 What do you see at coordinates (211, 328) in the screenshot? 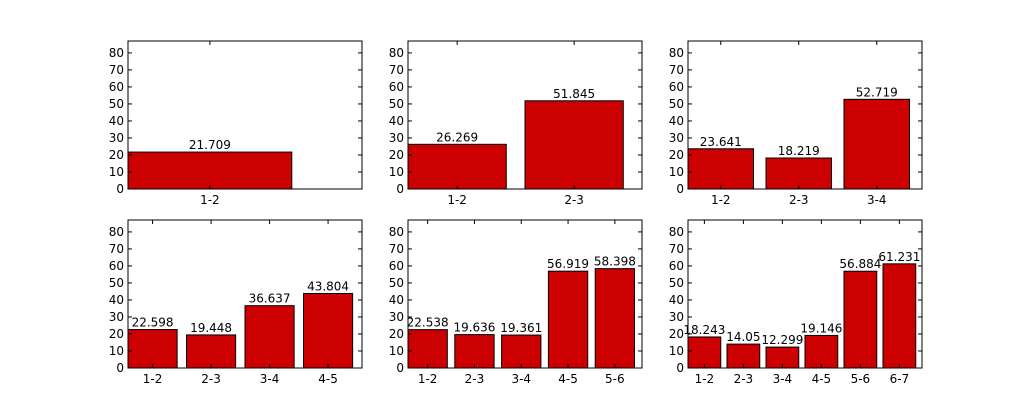
I see `bar-value-label: 19.448` at bounding box center [211, 328].